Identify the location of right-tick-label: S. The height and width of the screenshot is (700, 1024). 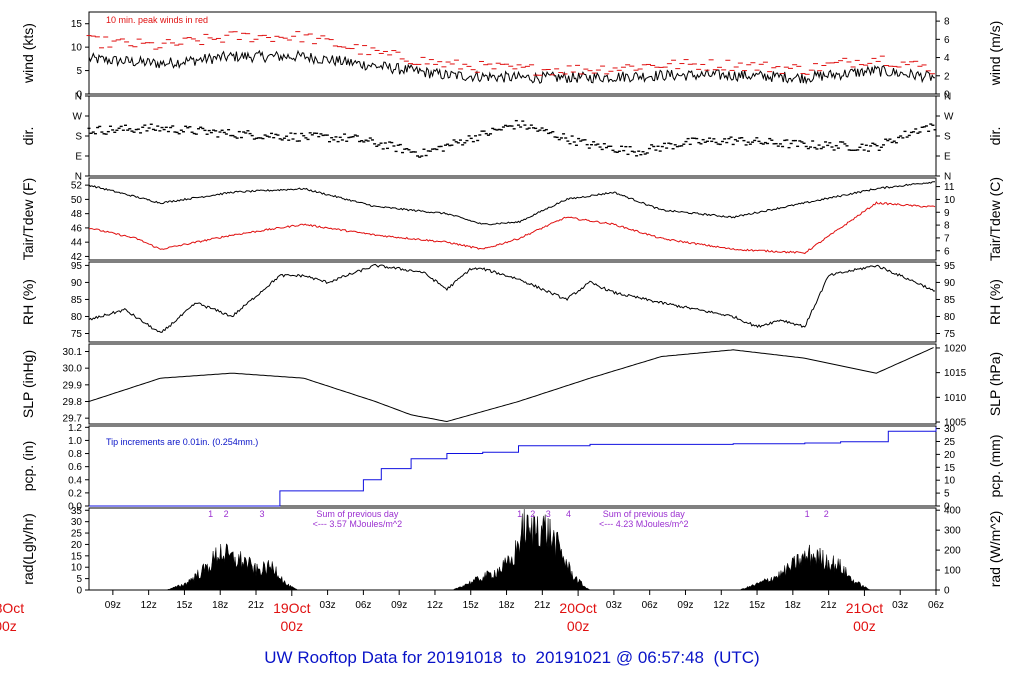
(947, 137).